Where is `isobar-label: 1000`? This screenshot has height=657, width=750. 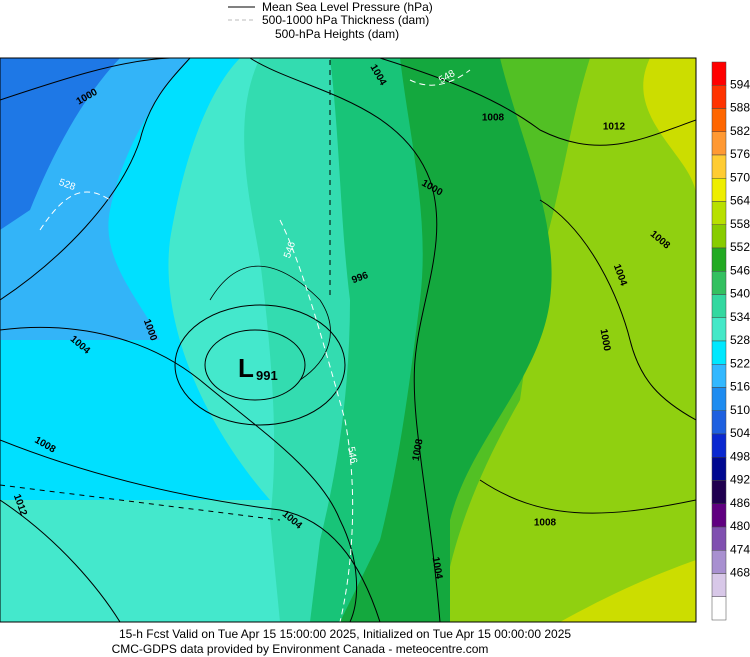 isobar-label: 1000 is located at coordinates (605, 340).